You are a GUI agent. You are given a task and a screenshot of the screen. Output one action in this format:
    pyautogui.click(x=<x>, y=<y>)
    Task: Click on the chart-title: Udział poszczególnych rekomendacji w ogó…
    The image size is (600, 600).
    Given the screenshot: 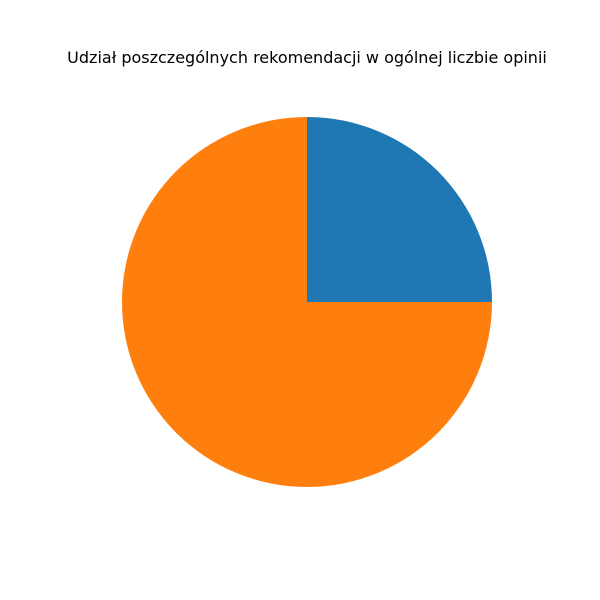 What is the action you would take?
    pyautogui.click(x=307, y=57)
    